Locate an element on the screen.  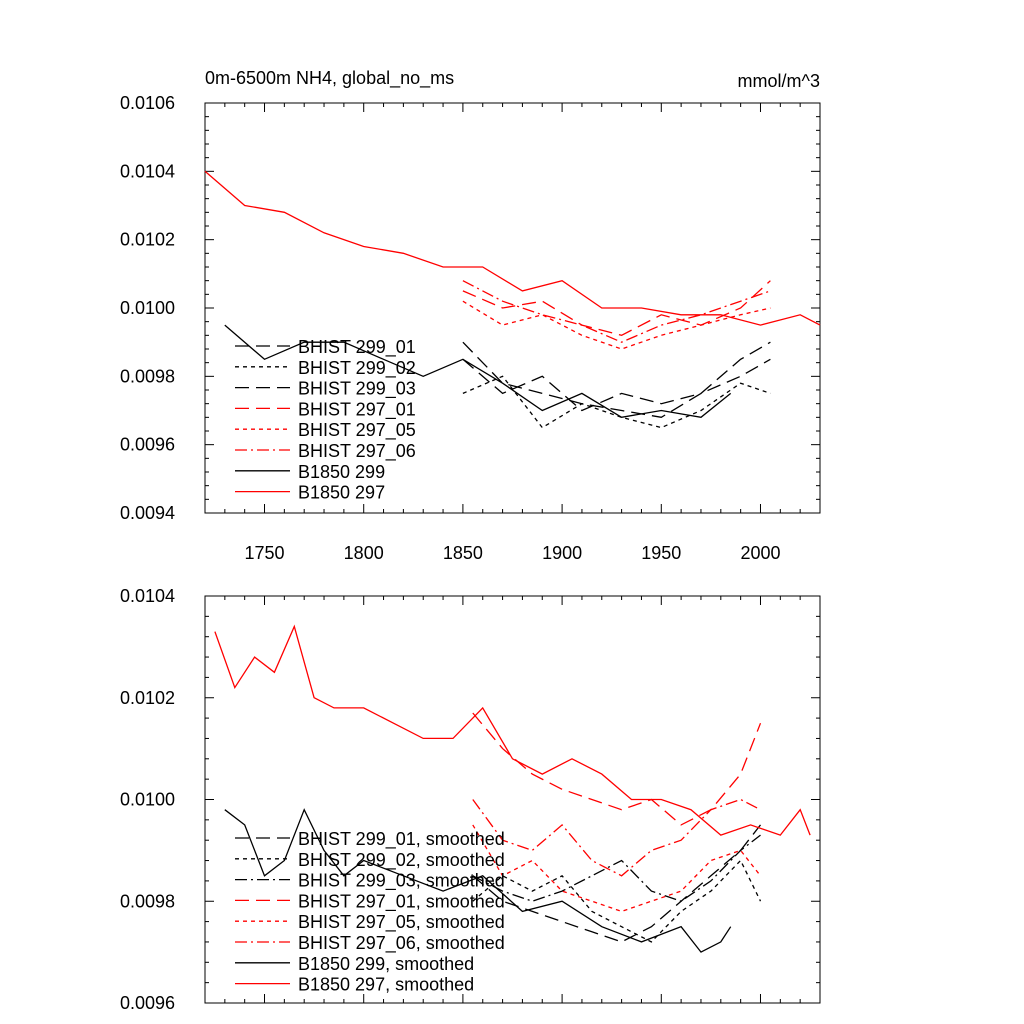
y-tick-label: 0.0106 is located at coordinates (147, 103).